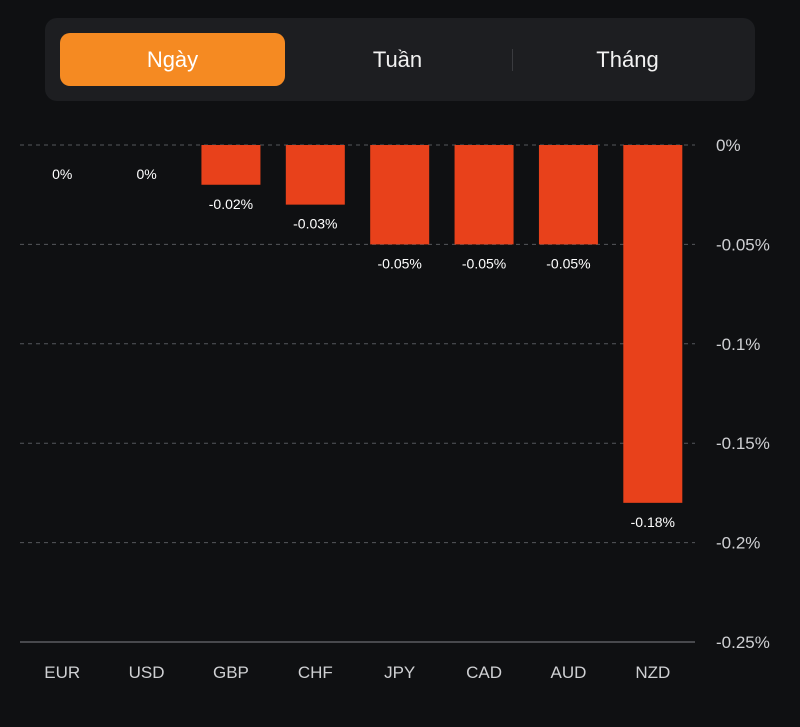 This screenshot has width=800, height=727. I want to click on x-tick-label: AUD, so click(568, 672).